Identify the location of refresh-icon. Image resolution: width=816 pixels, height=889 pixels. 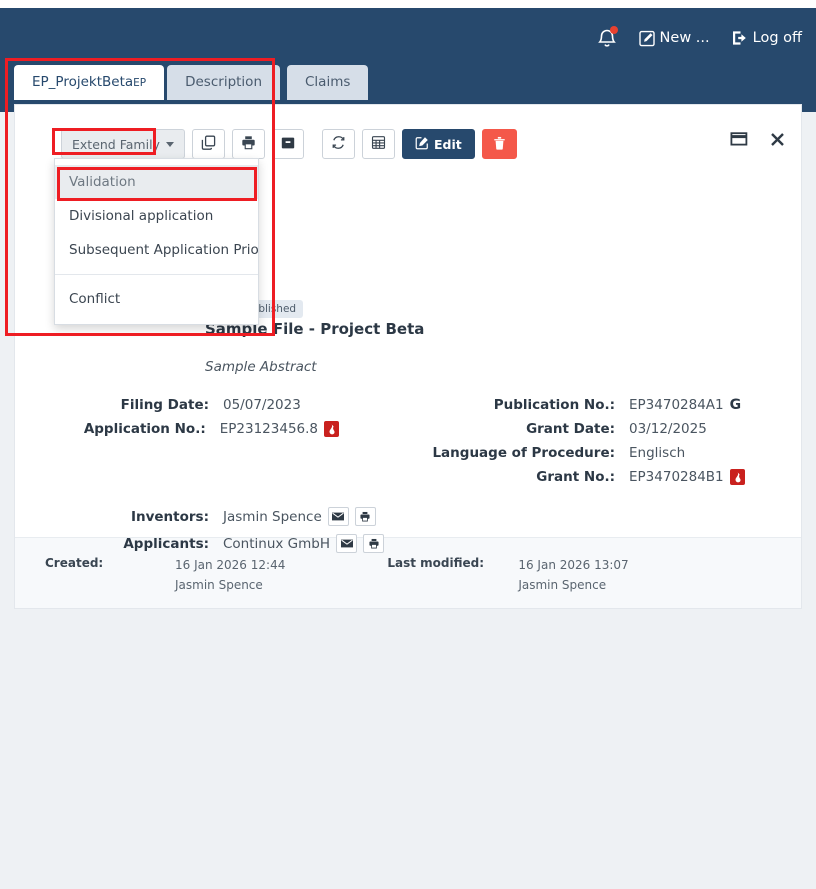
(338, 144).